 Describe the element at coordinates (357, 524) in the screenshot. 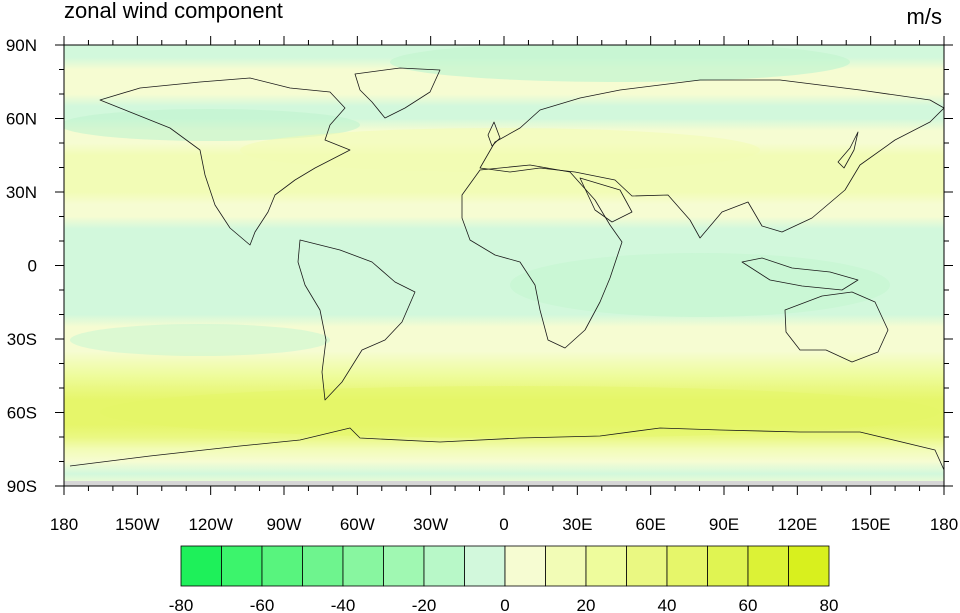

I see `lon-label: 60W` at that location.